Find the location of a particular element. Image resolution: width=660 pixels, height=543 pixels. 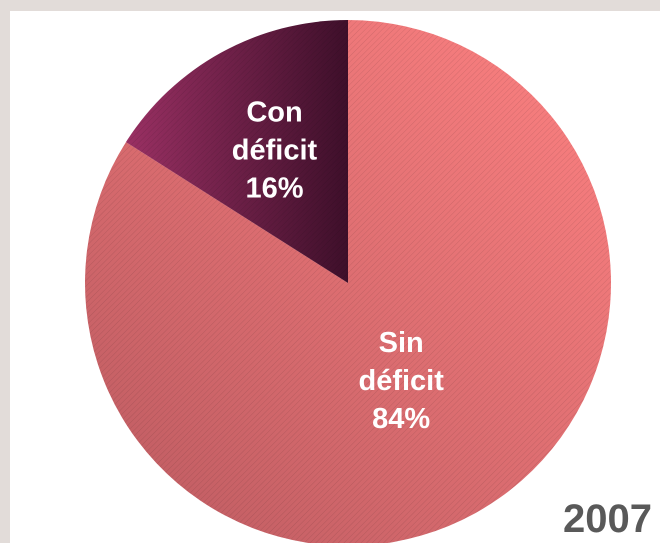

label-line: 16% is located at coordinates (274, 188).